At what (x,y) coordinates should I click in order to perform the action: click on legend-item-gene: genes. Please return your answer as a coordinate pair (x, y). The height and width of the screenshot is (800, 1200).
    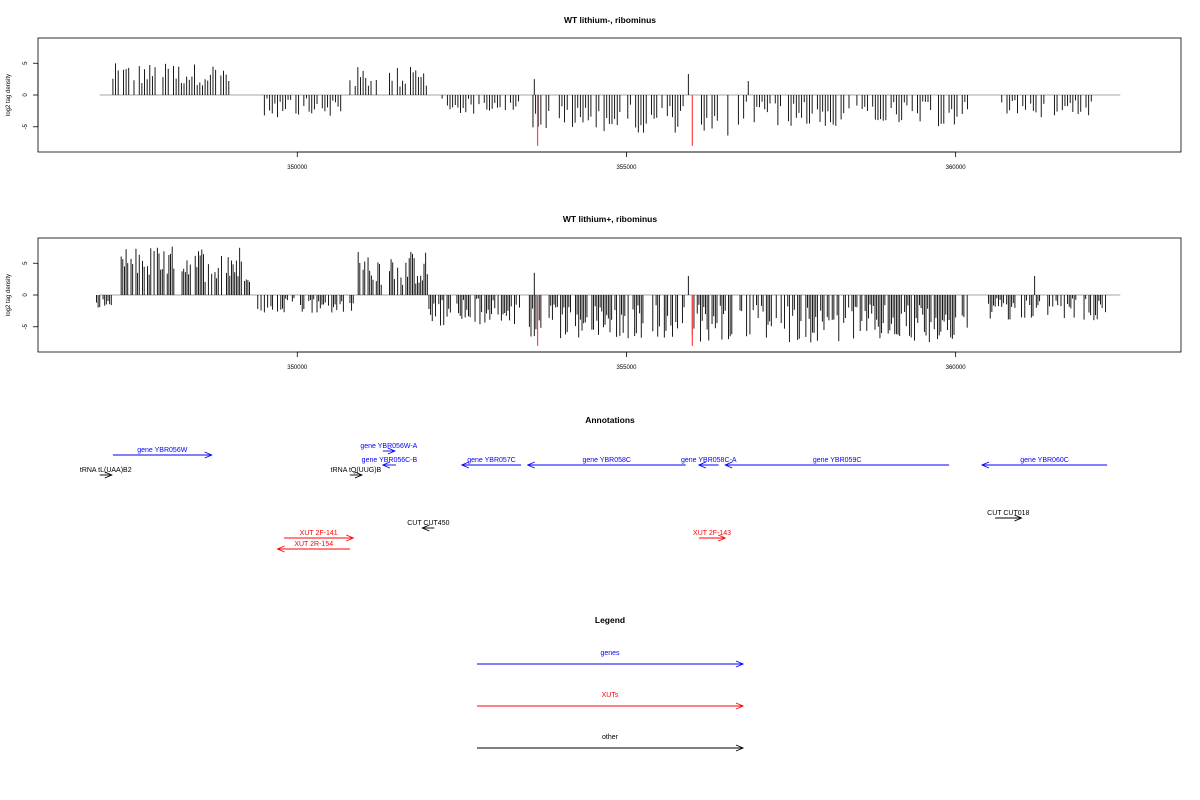
    Looking at the image, I should click on (611, 659).